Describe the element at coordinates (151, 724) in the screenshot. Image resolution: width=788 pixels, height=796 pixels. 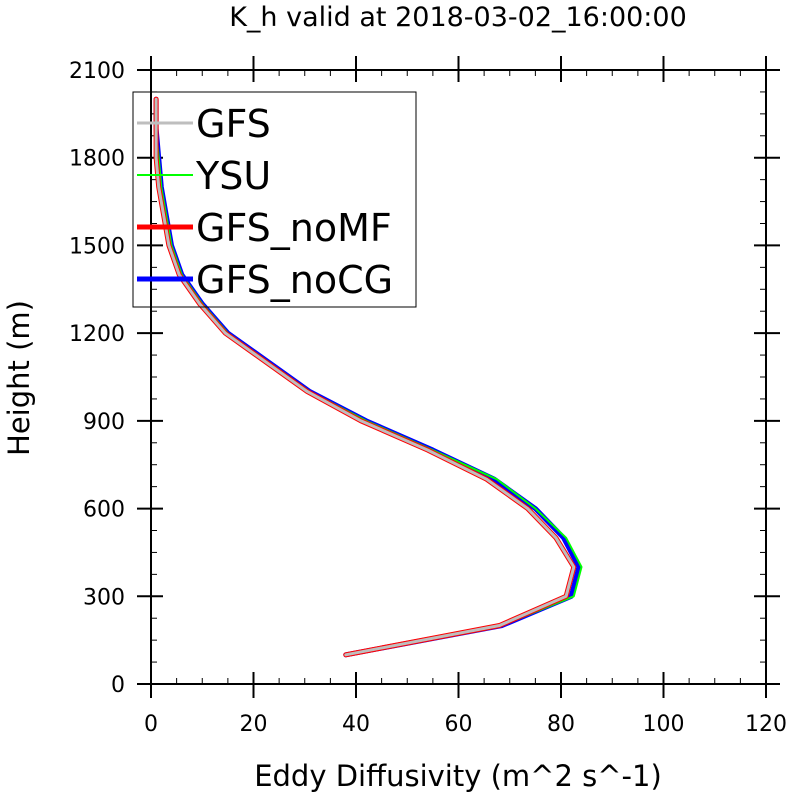
I see `x-tick-label: 0` at that location.